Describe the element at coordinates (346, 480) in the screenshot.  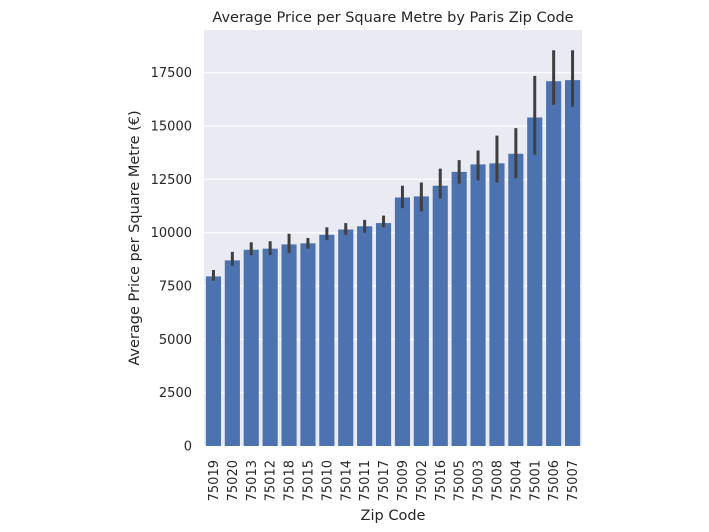
I see `x-tick-label: 75014` at that location.